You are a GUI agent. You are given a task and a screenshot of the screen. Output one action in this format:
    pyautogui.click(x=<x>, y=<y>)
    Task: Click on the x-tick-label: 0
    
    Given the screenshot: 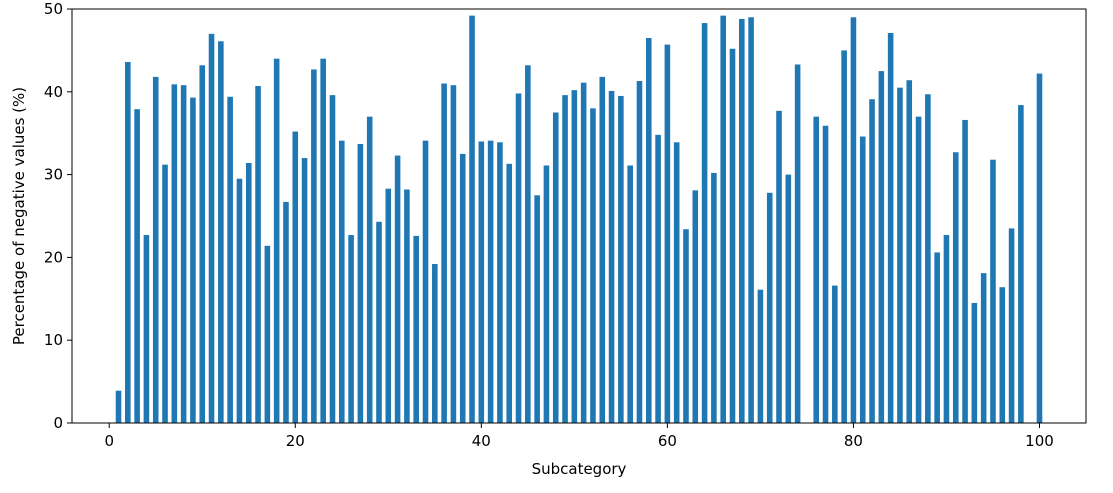 What is the action you would take?
    pyautogui.click(x=109, y=441)
    